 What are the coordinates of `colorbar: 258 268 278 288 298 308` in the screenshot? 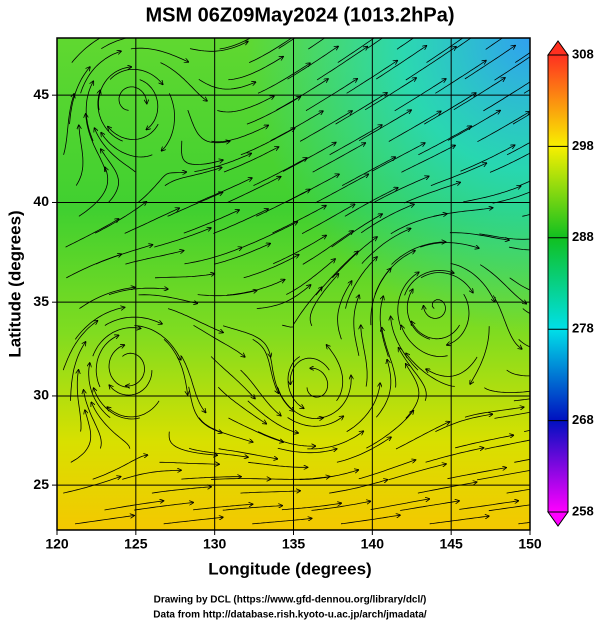 It's located at (570, 283).